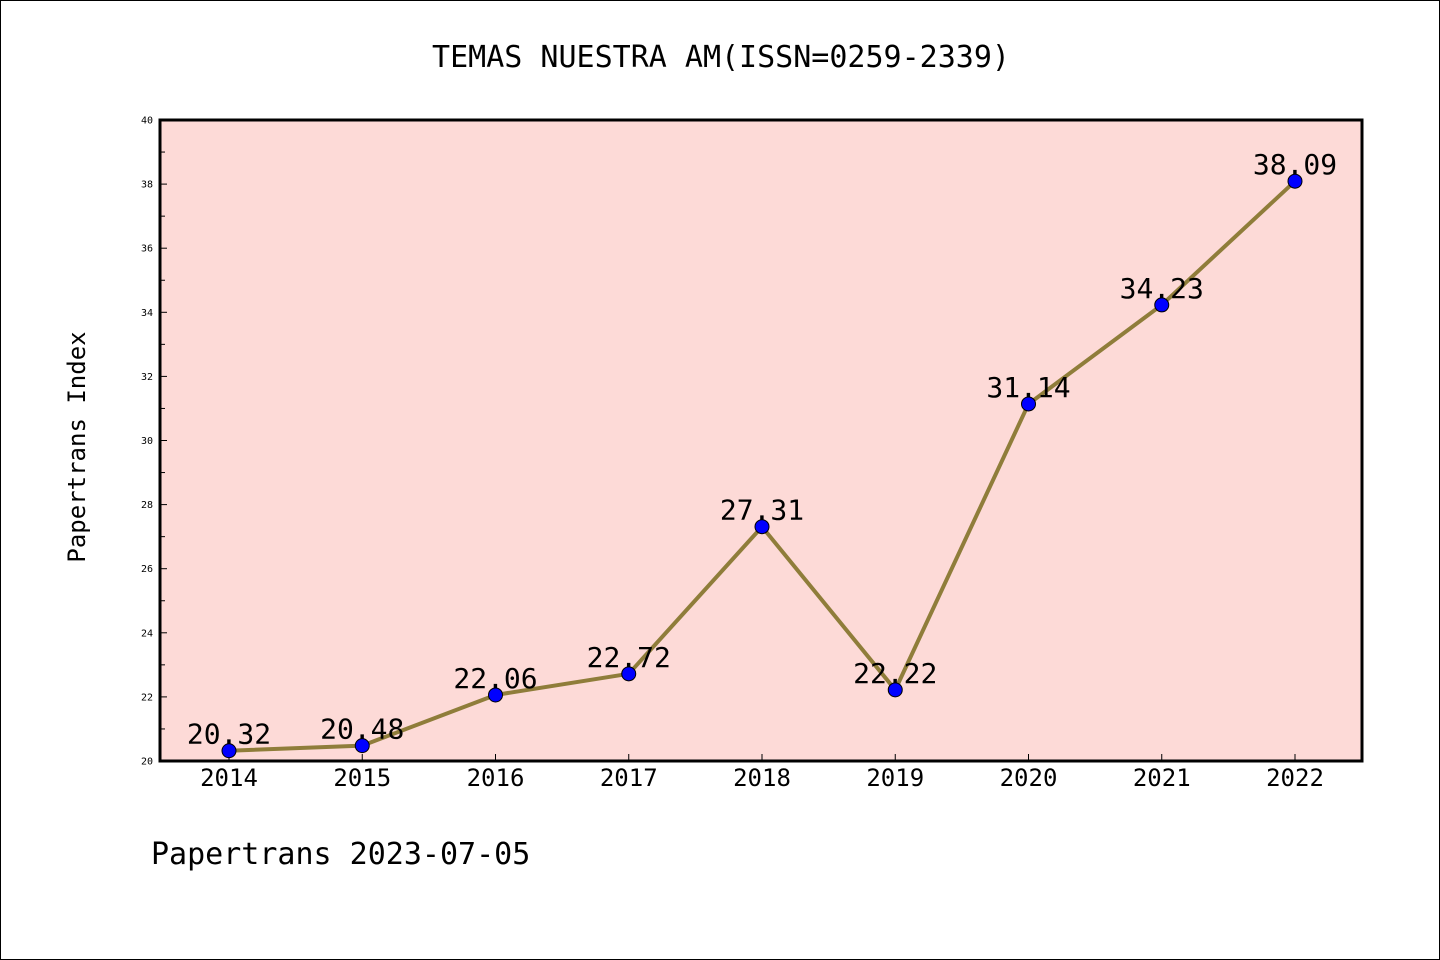 The width and height of the screenshot is (1440, 960). Describe the element at coordinates (629, 657) in the screenshot. I see `data-label: 22.72` at that location.